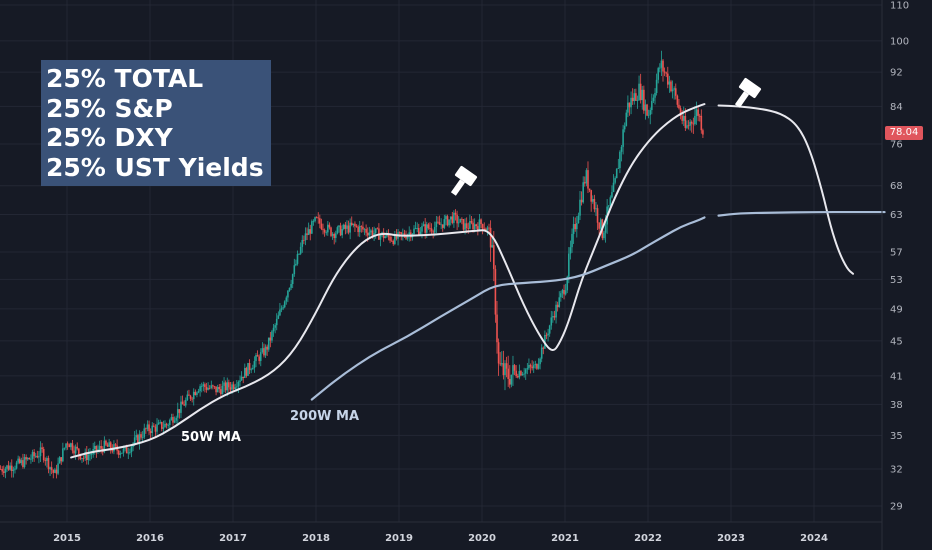  I want to click on x-tick-label: 2015, so click(67, 538).